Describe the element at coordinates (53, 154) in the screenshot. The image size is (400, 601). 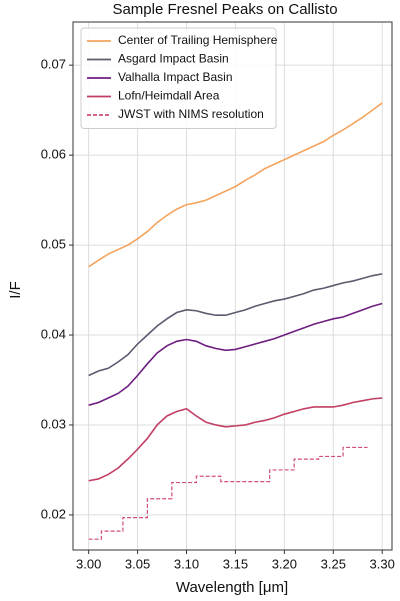
I see `y-tick-label: 0.06` at that location.